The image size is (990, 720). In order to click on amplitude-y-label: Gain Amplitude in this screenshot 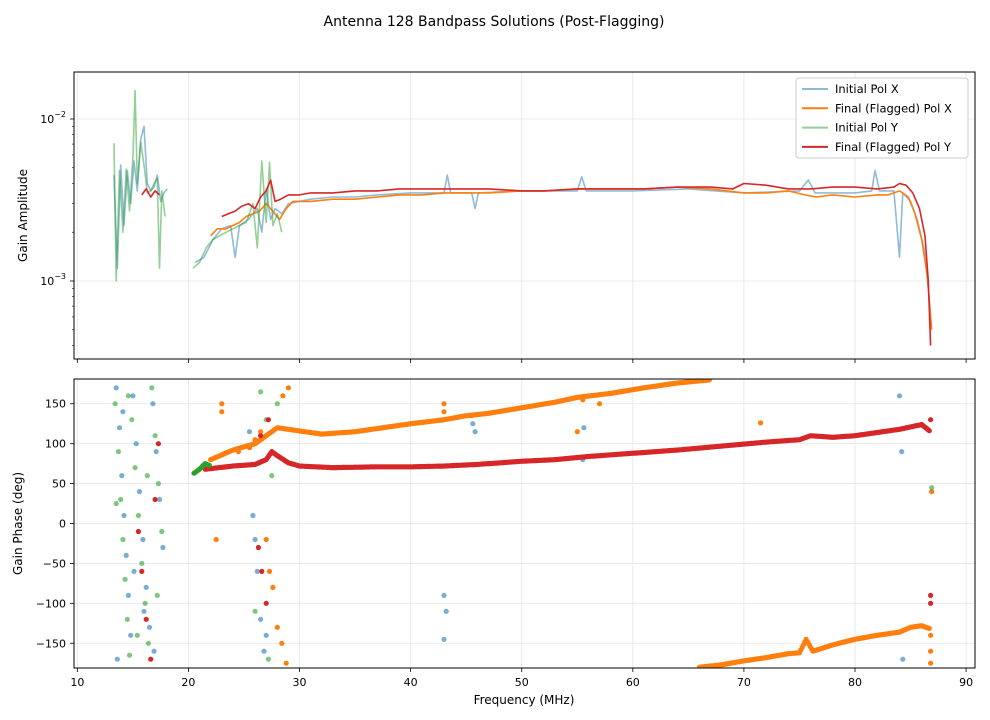, I will do `click(23, 215)`.